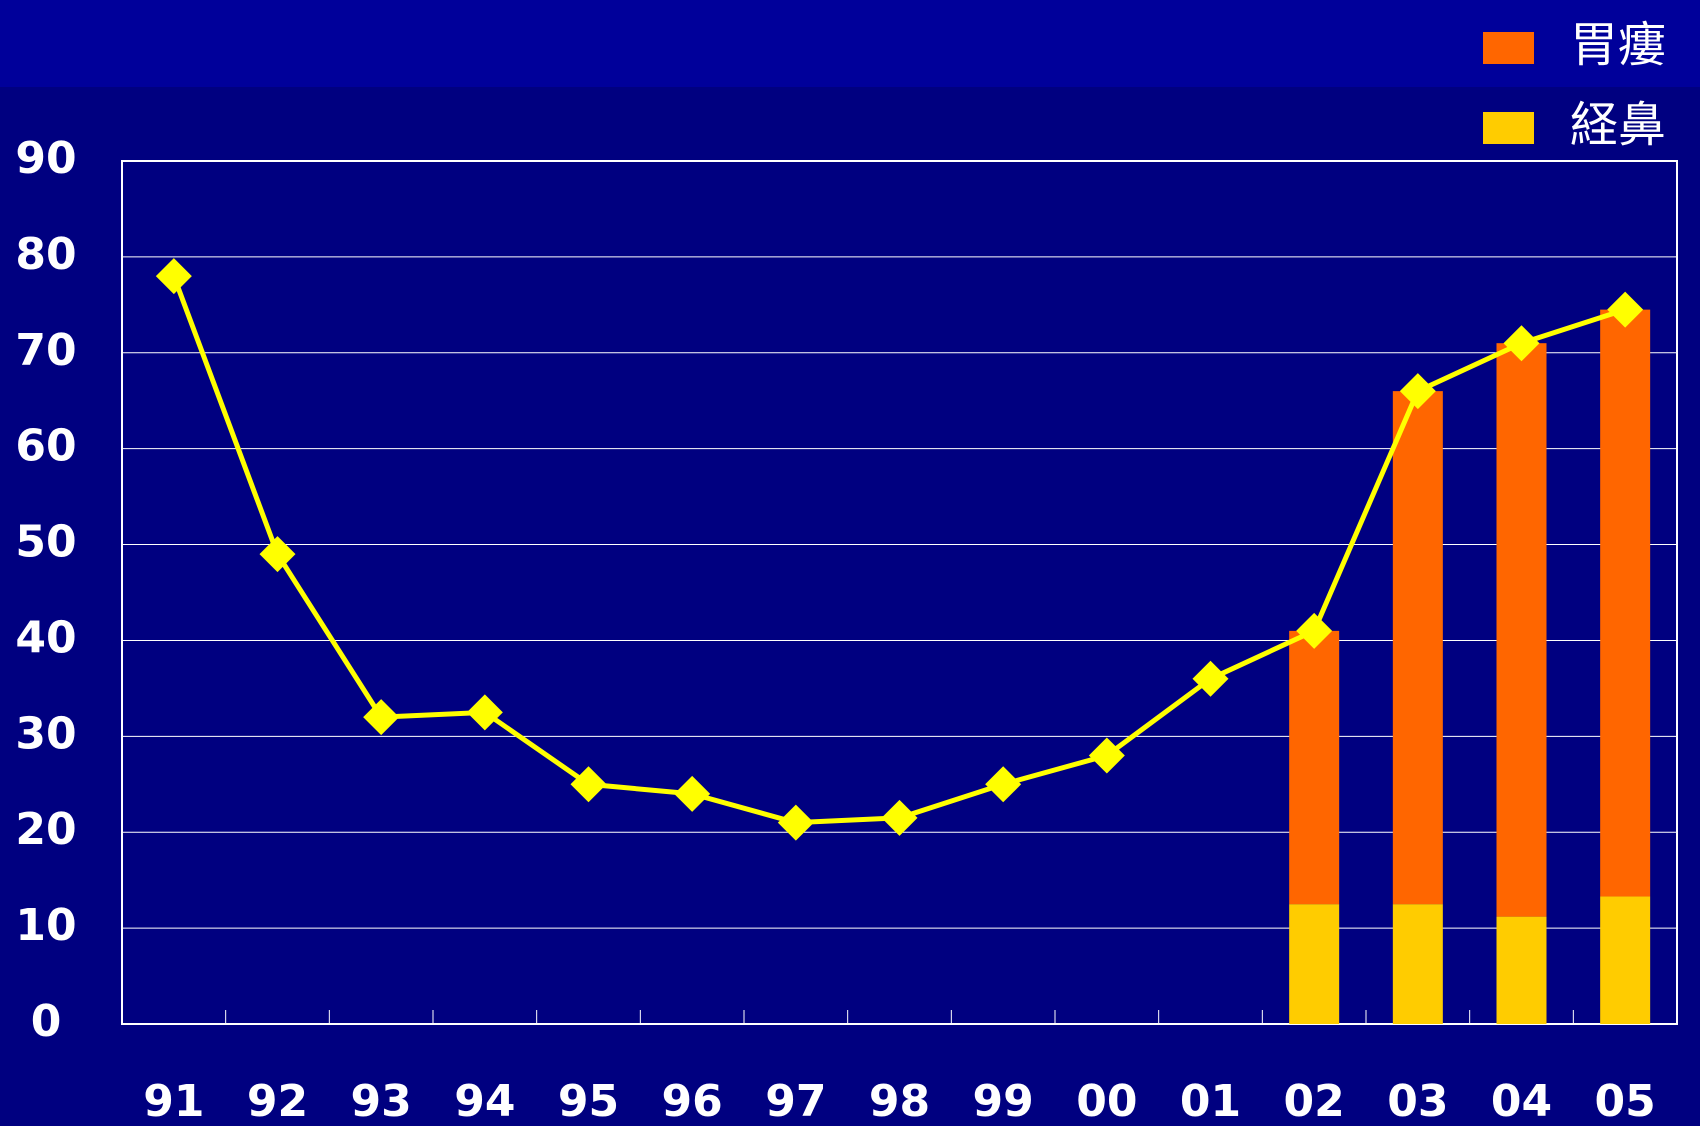 The height and width of the screenshot is (1126, 1700). What do you see at coordinates (45, 158) in the screenshot?
I see `y-tick-label: 90` at bounding box center [45, 158].